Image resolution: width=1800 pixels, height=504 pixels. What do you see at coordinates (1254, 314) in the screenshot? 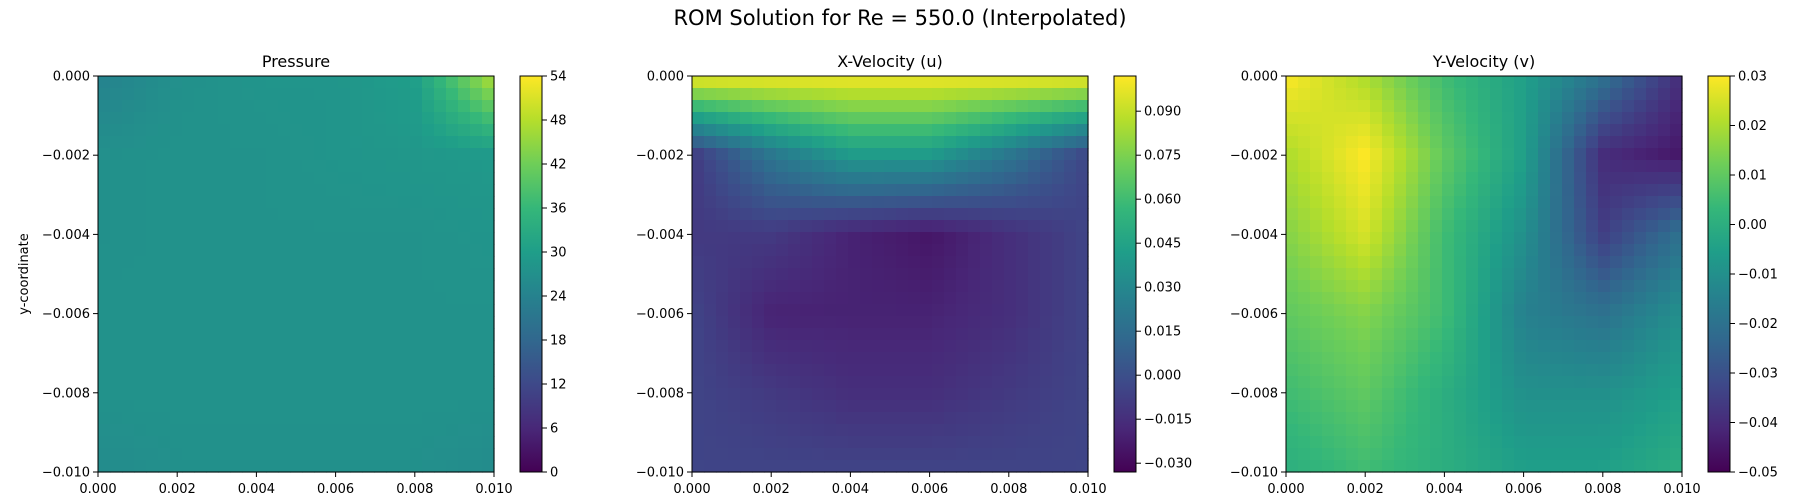
I see `y-tick-label: −0.006` at bounding box center [1254, 314].